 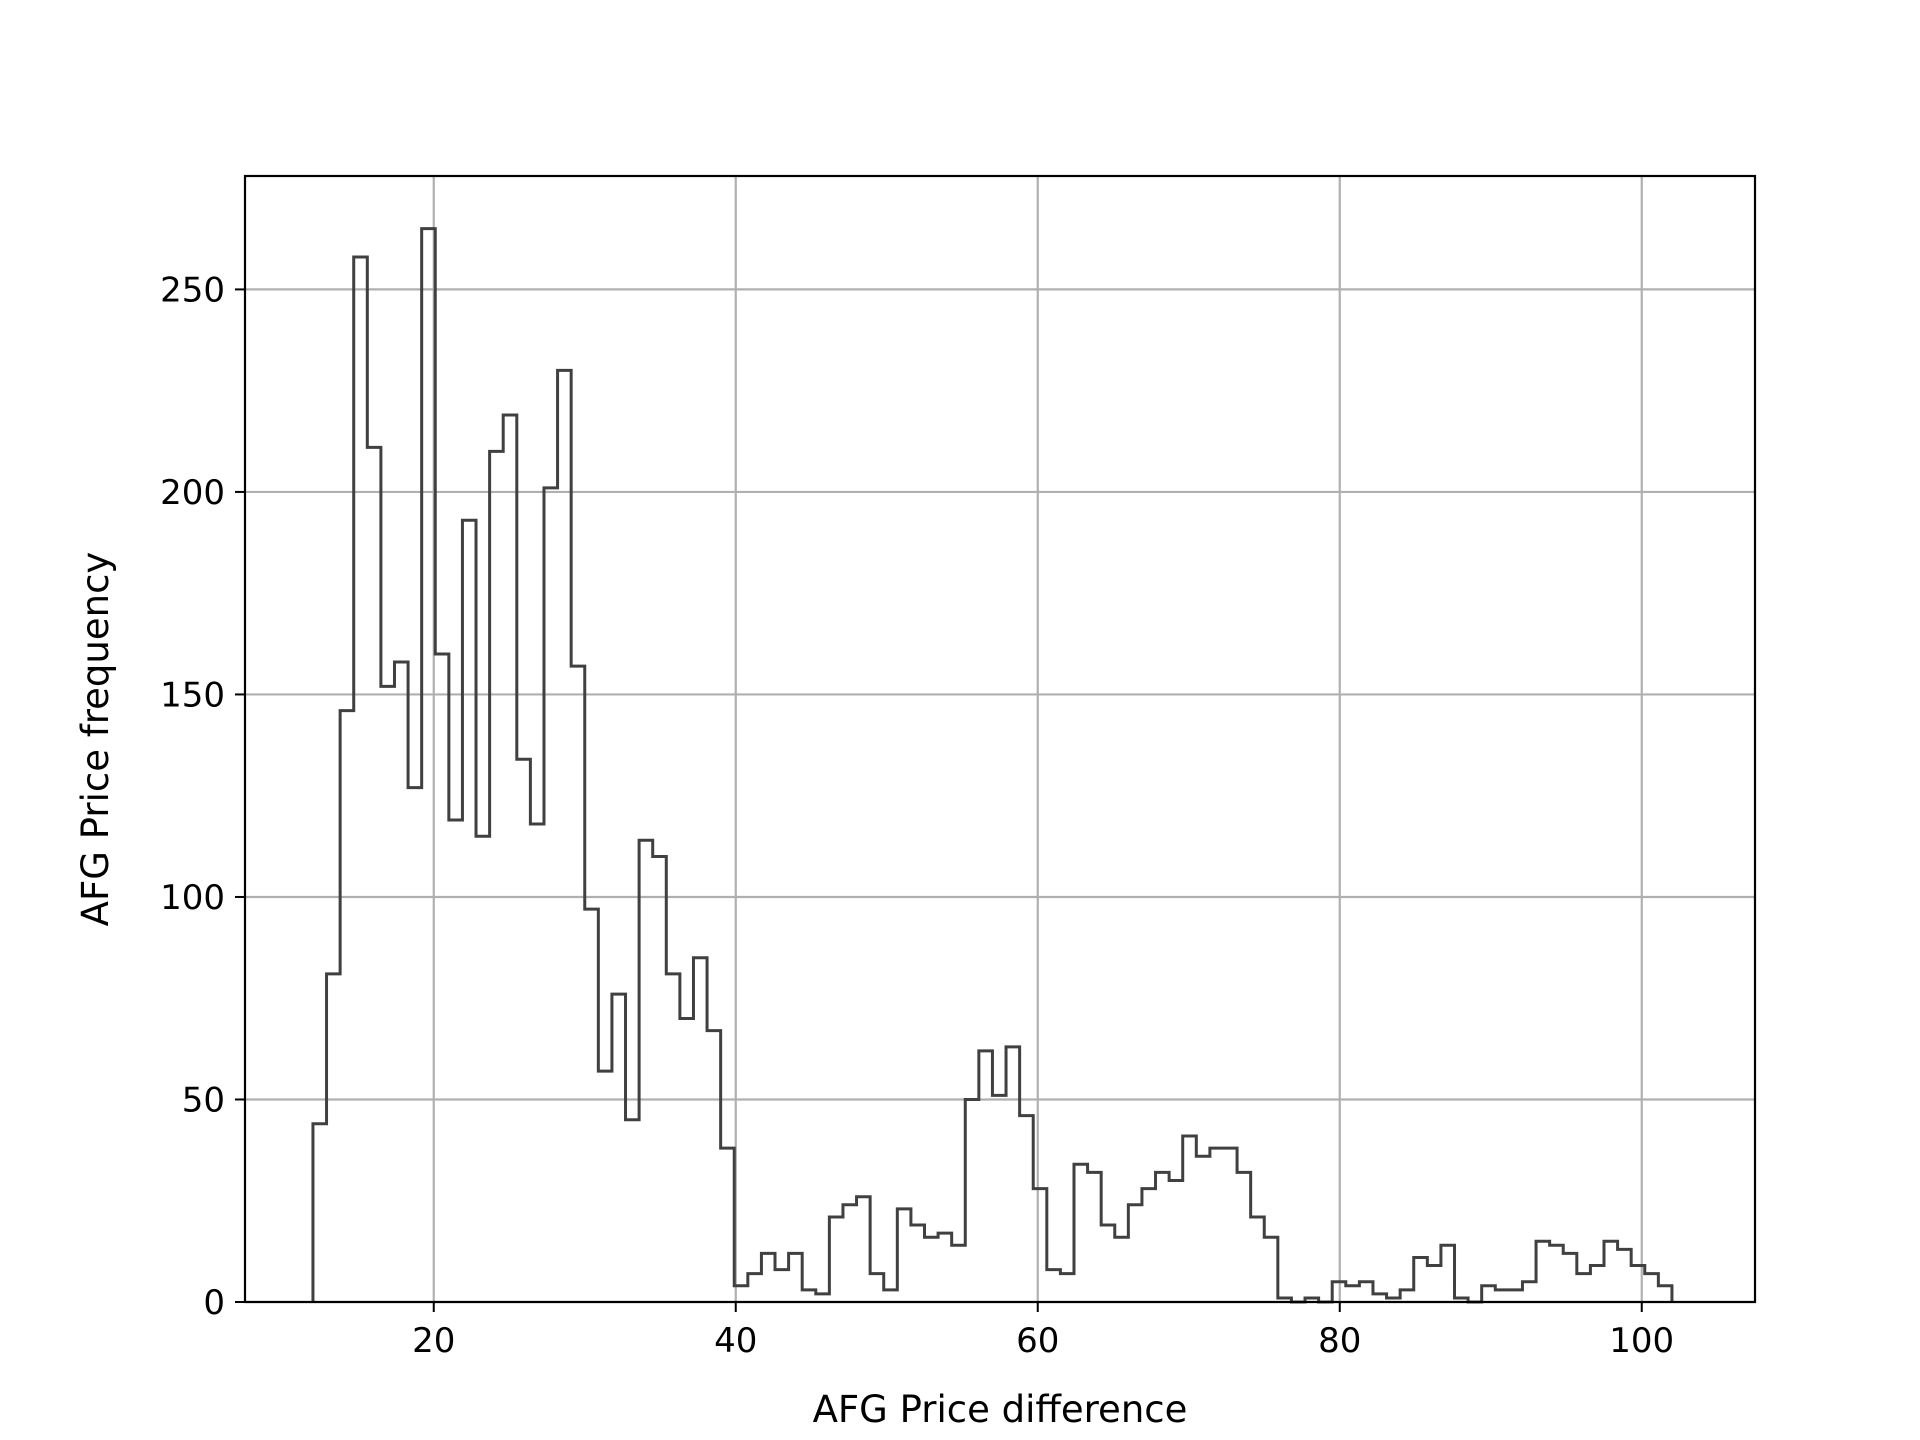 What do you see at coordinates (203, 1100) in the screenshot?
I see `y-tick-label: 50` at bounding box center [203, 1100].